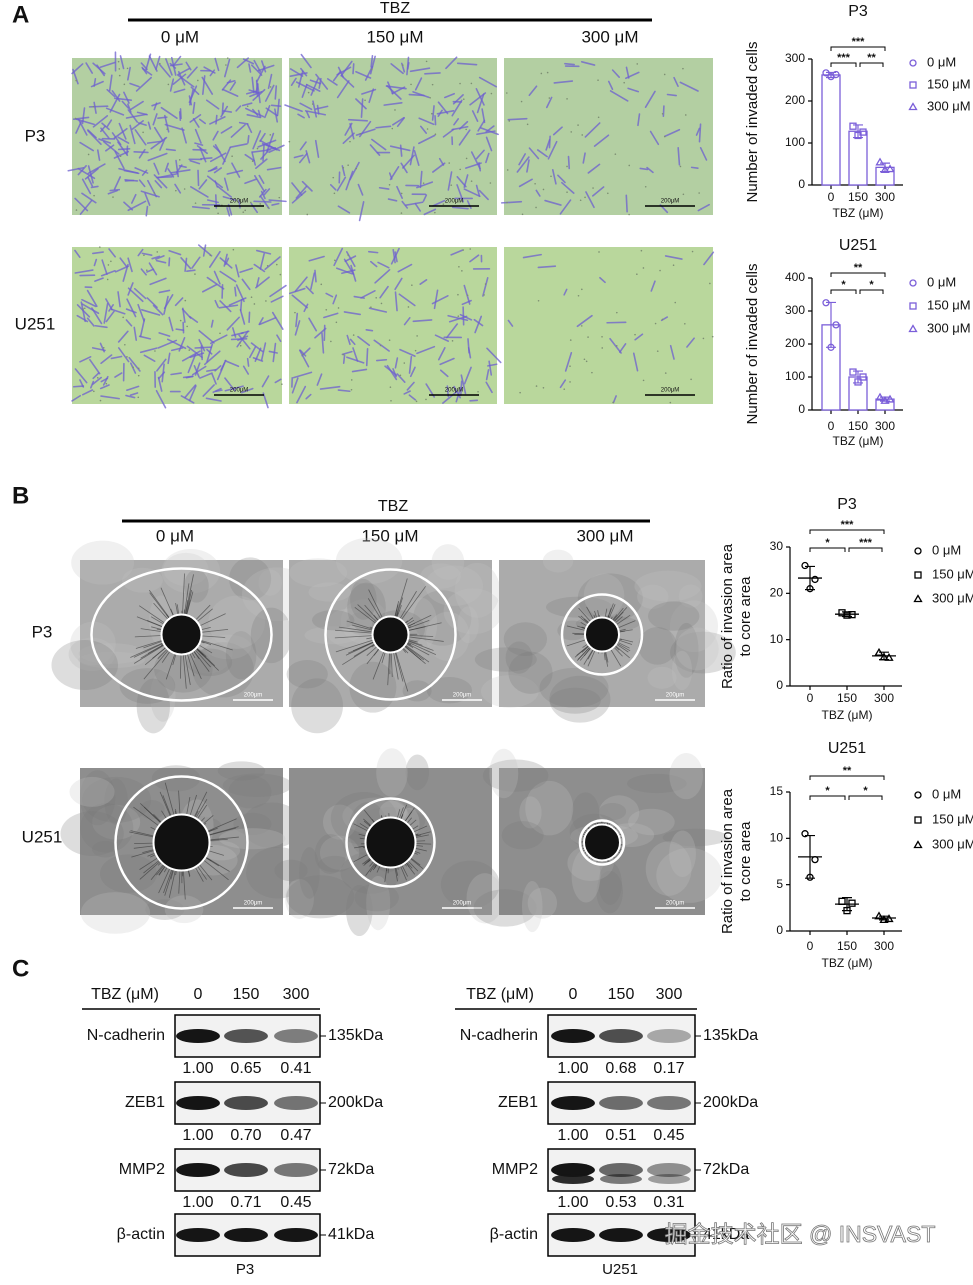 Image resolution: width=973 pixels, height=1285 pixels. I want to click on significance-label: ***, so click(866, 543).